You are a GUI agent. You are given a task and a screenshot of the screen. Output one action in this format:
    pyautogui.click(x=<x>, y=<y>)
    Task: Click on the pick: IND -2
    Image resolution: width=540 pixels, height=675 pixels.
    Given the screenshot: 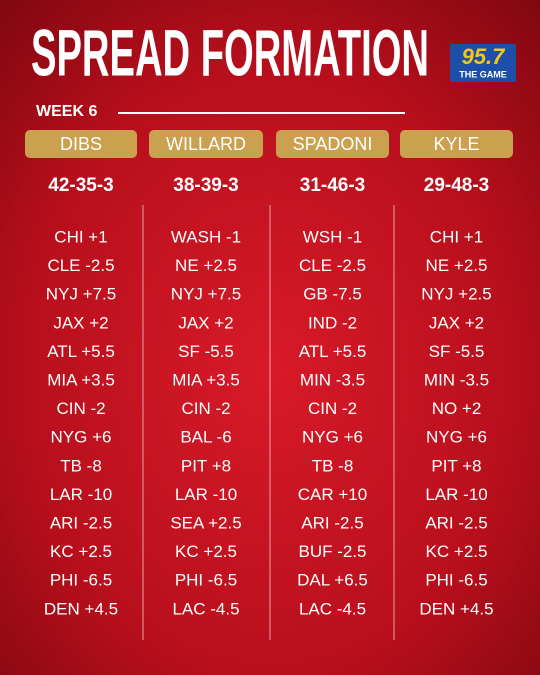 What is the action you would take?
    pyautogui.click(x=332, y=322)
    